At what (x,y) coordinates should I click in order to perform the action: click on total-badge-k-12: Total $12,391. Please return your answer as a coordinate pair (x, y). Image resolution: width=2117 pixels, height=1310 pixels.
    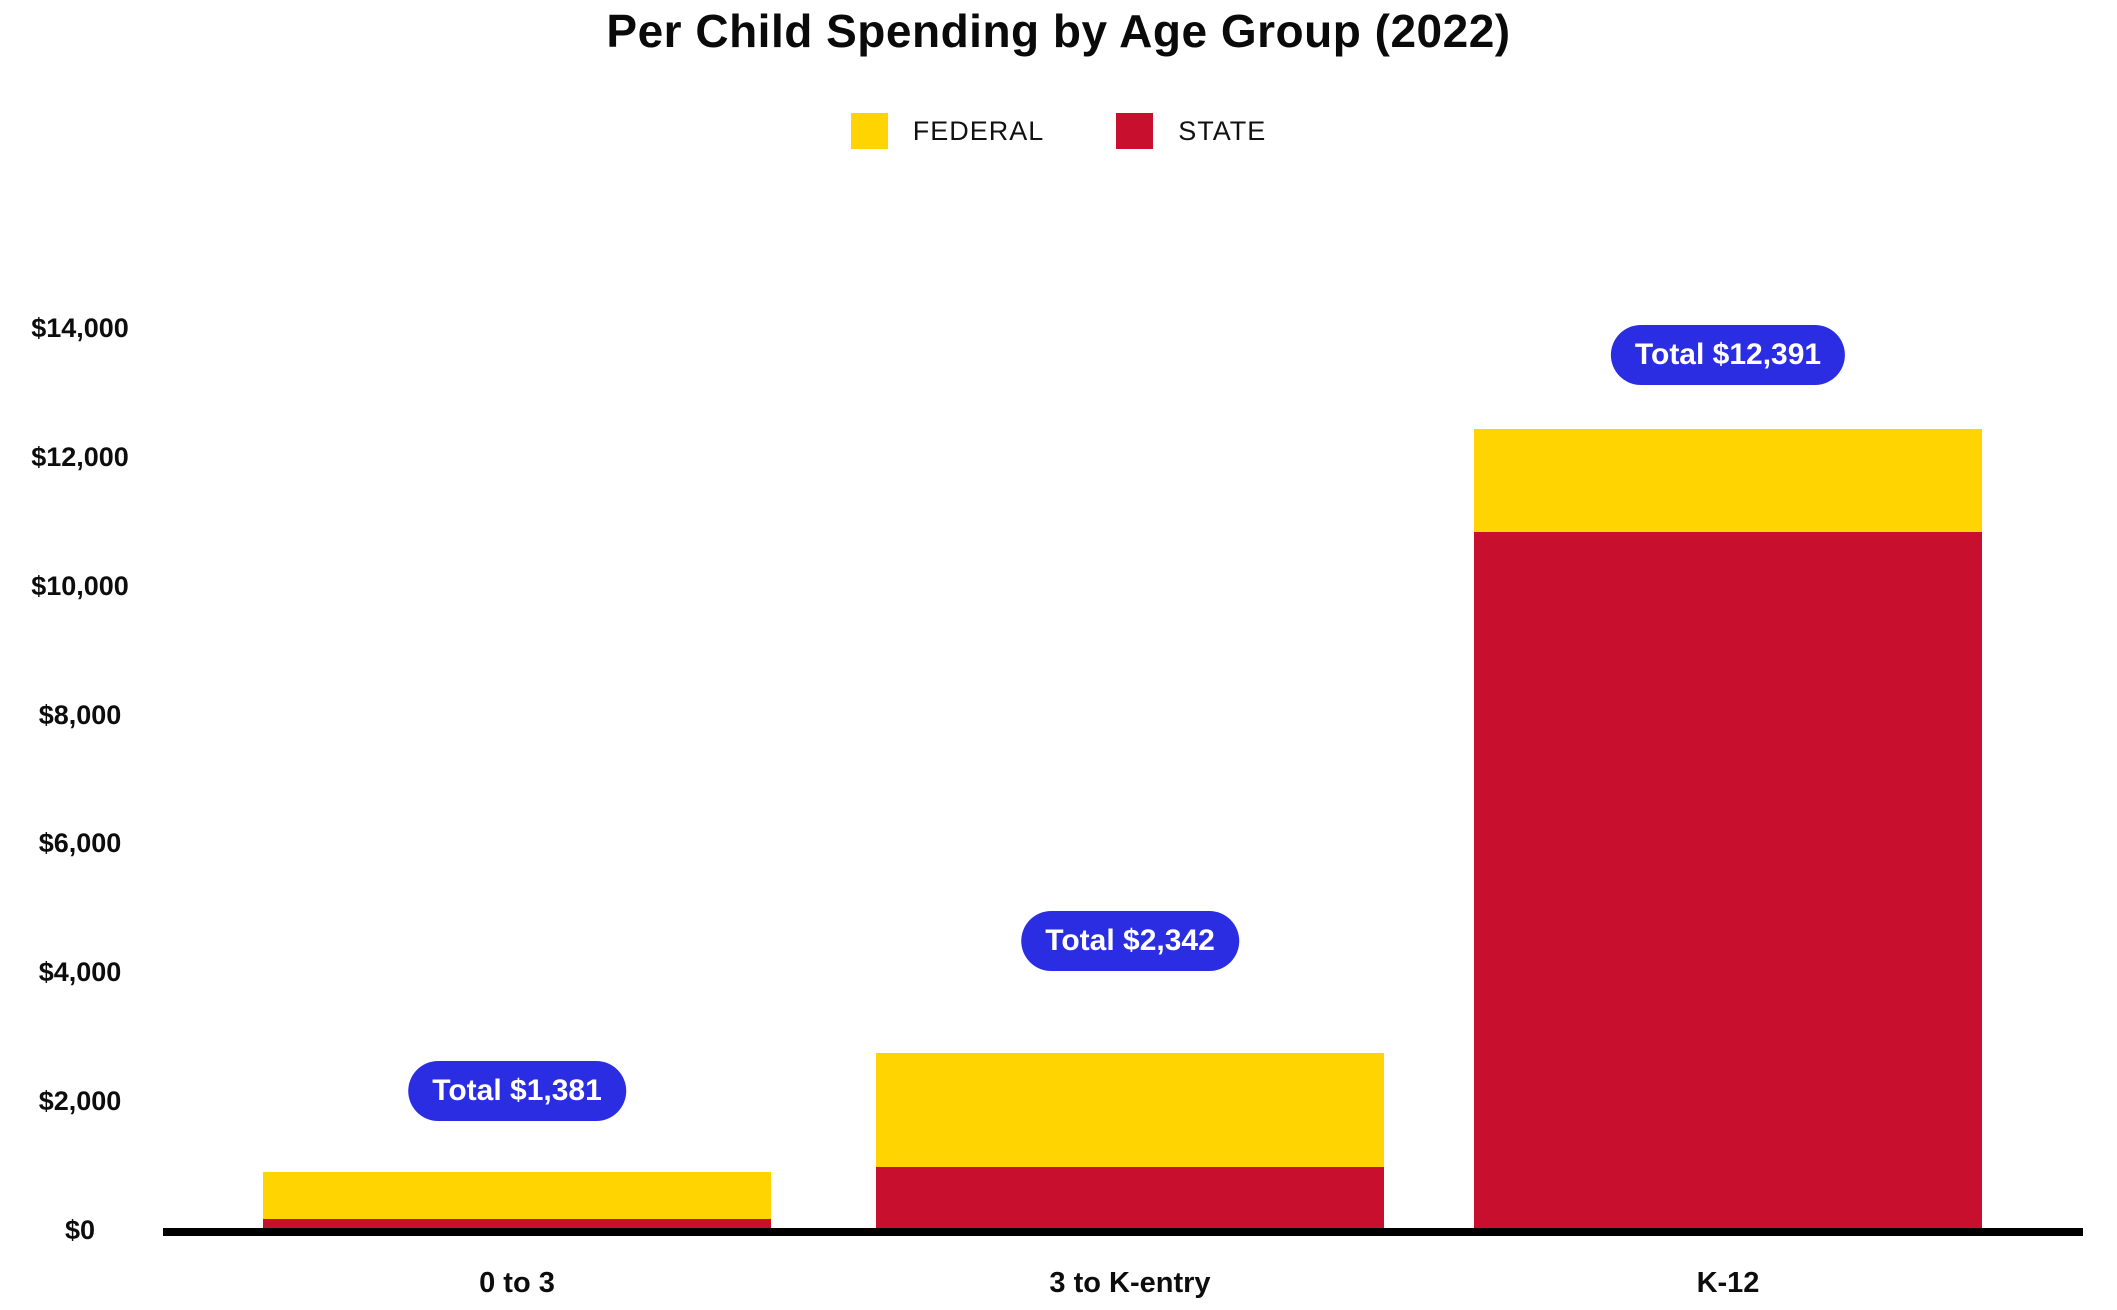
    Looking at the image, I should click on (1728, 355).